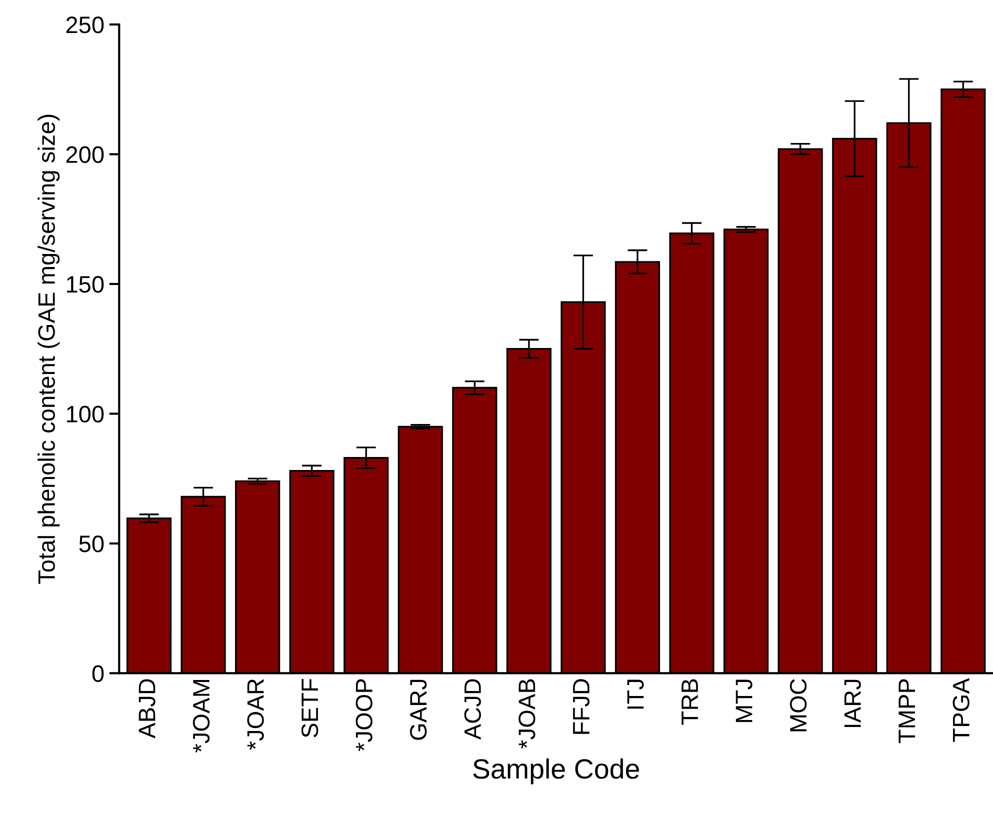 The image size is (993, 816). I want to click on y-tick-label: 250, so click(85, 25).